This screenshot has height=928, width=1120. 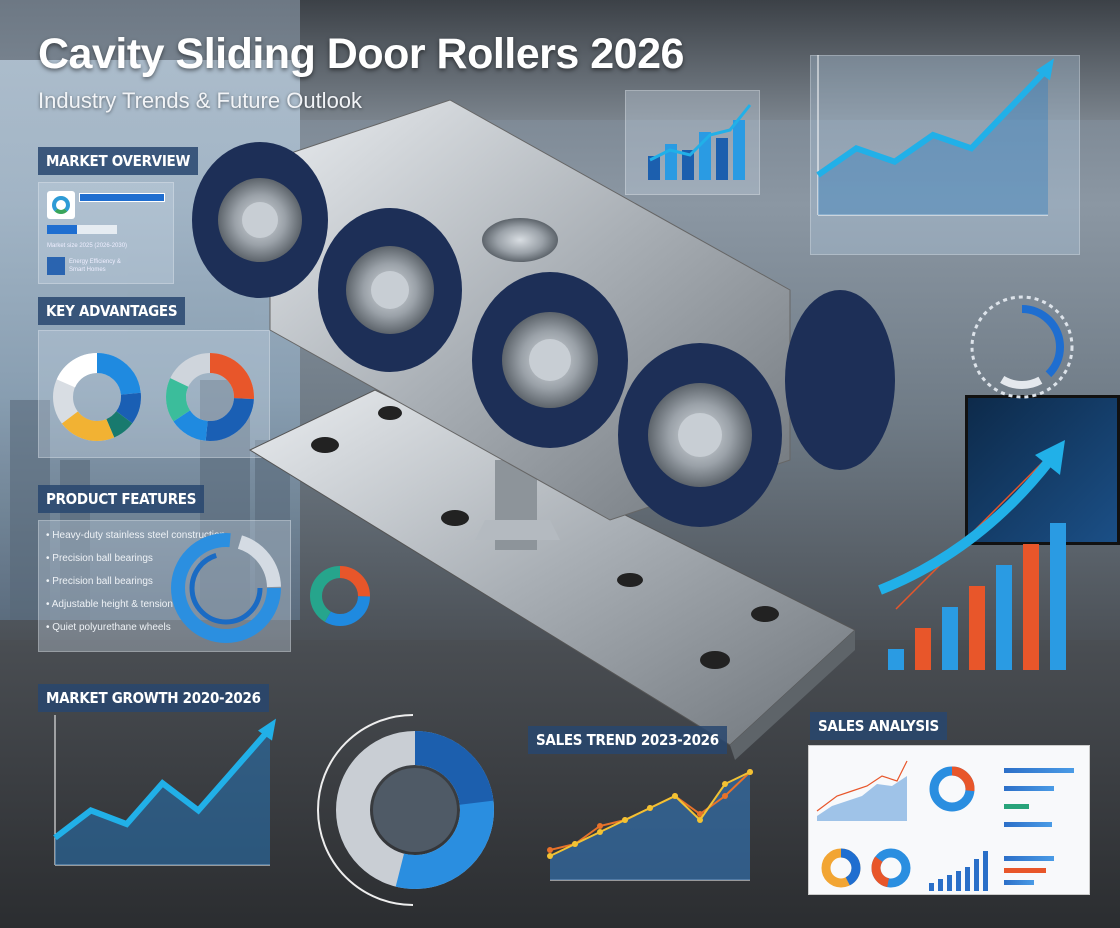 I want to click on sales-trend-label: SALES TREND 2023-2026, so click(x=627, y=740).